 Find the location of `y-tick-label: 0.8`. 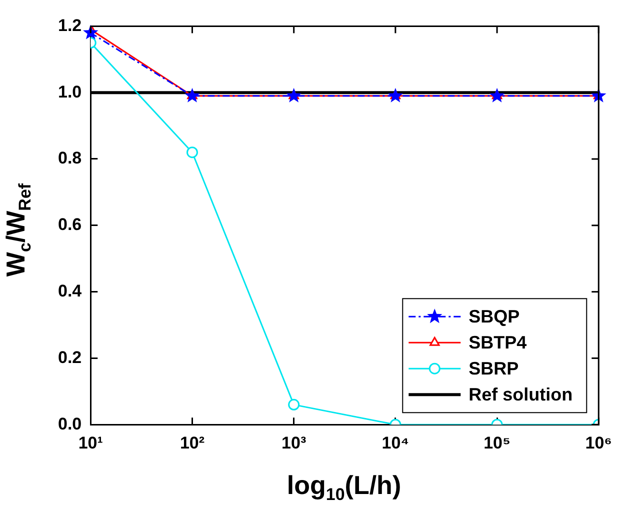

y-tick-label: 0.8 is located at coordinates (70, 158).